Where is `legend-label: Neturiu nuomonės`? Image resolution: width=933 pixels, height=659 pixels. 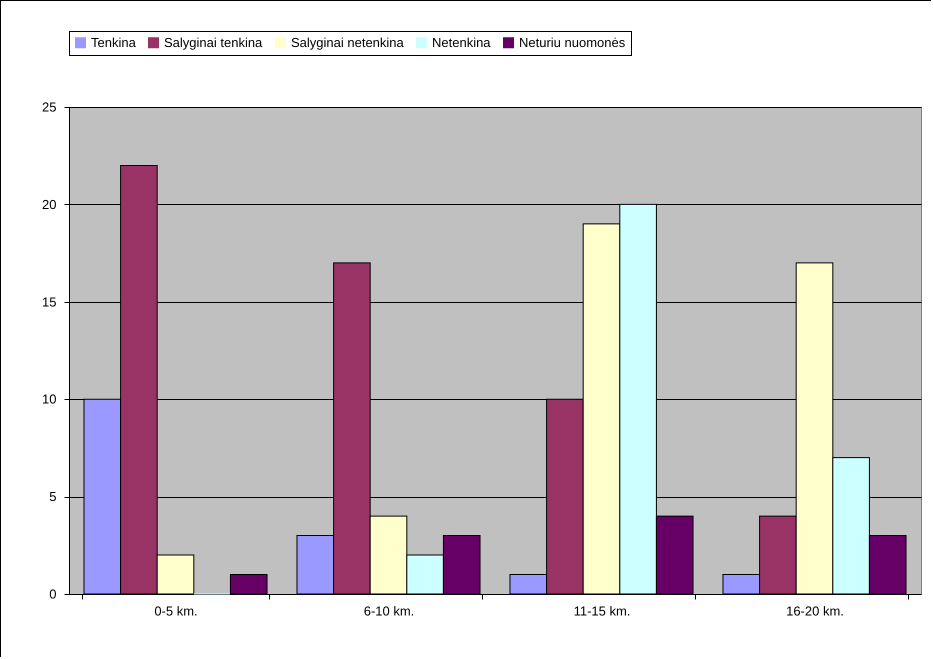 legend-label: Neturiu nuomonės is located at coordinates (572, 42).